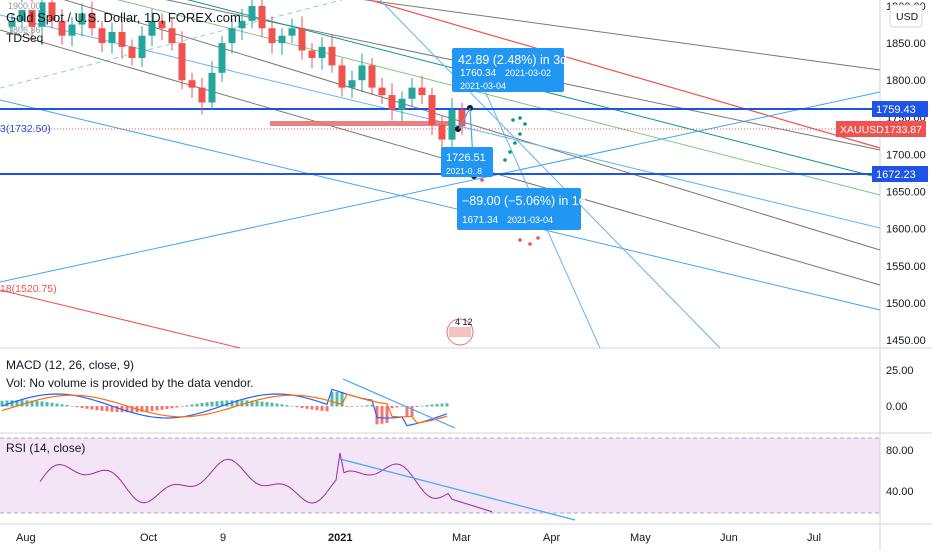  Describe the element at coordinates (625, 74) in the screenshot. I see `channel-line-red` at that location.